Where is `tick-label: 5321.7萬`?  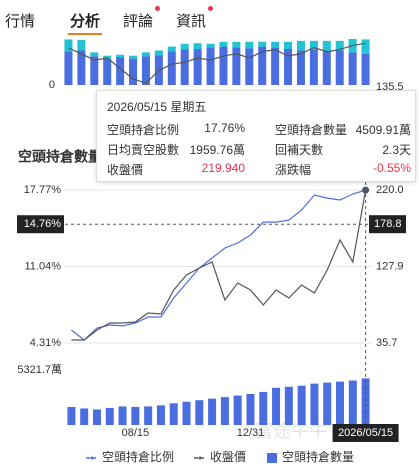
tick-label: 5321.7萬 is located at coordinates (39, 369).